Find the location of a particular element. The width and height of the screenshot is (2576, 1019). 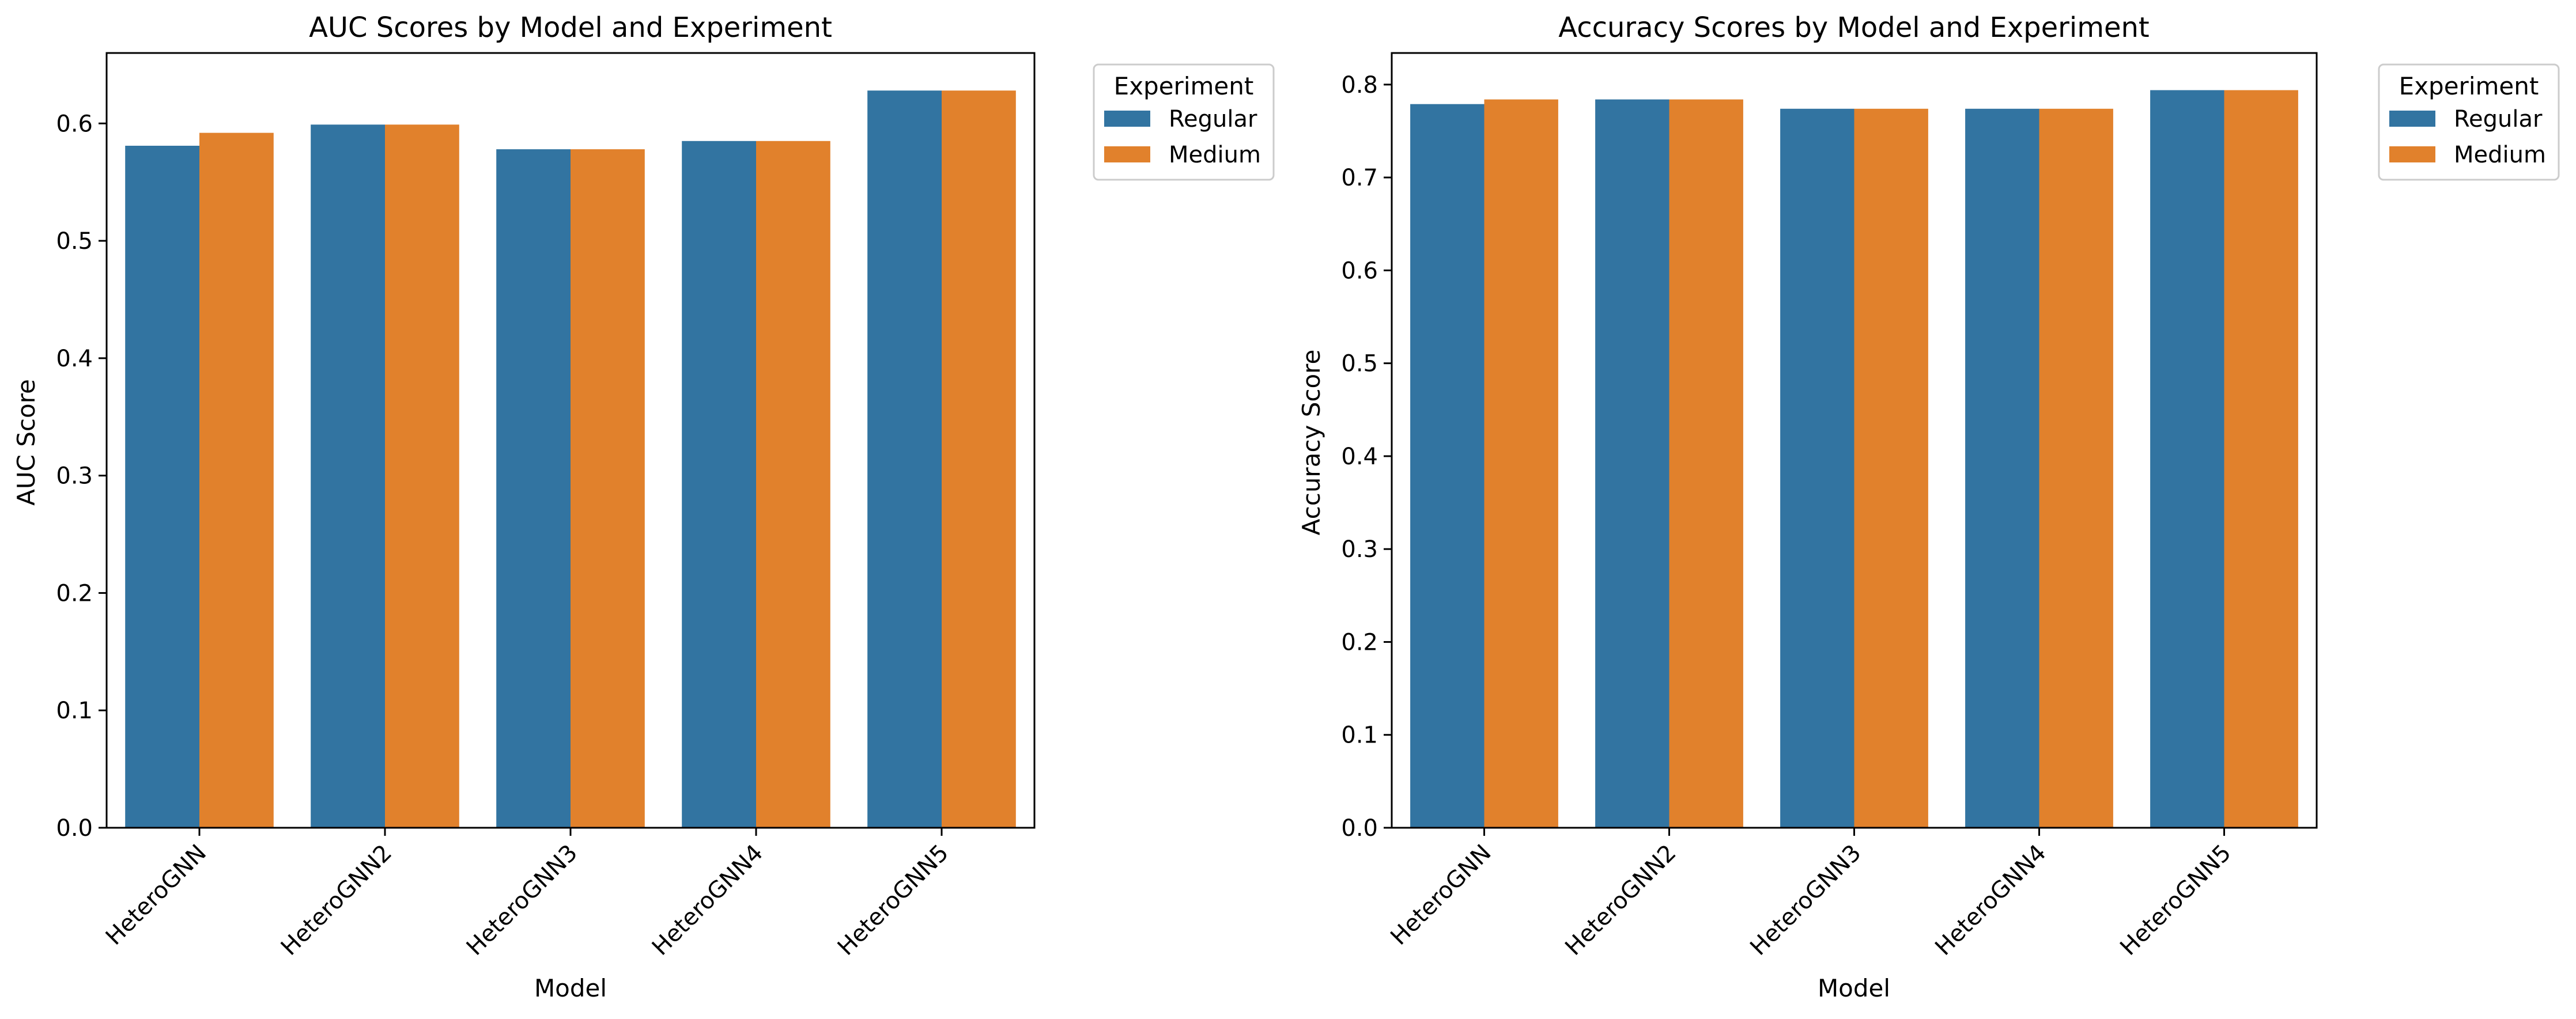

chart-title: Accuracy Scores by Model and Experiment is located at coordinates (1854, 28).